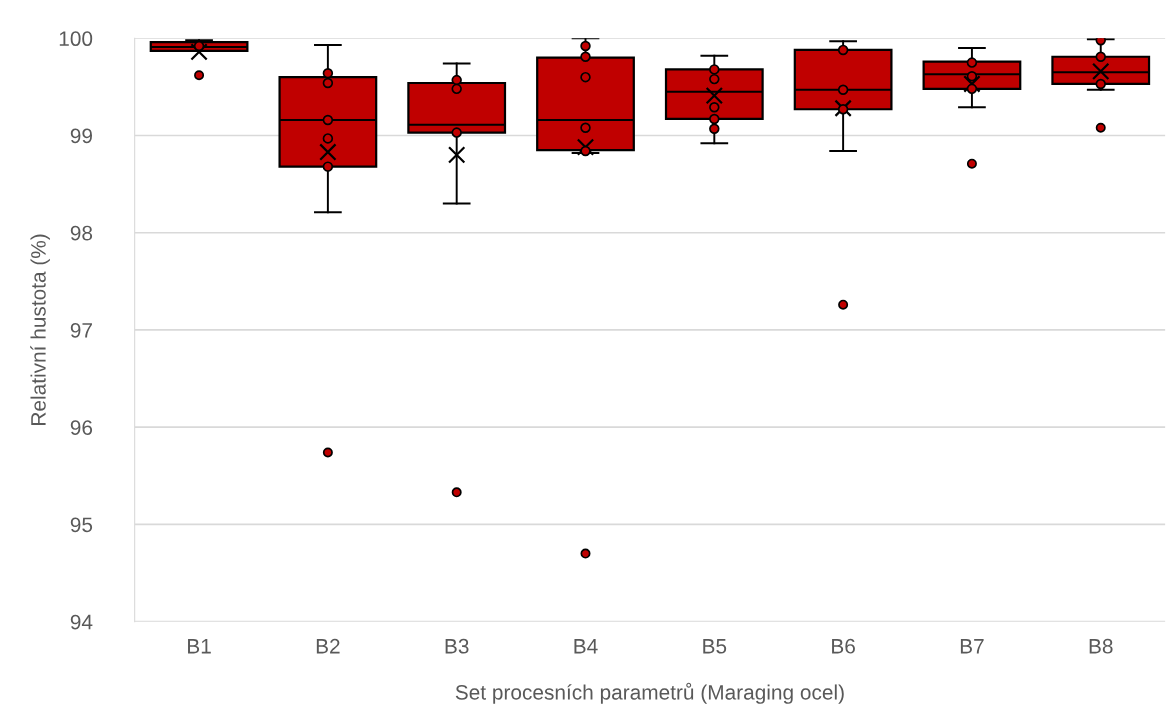 The width and height of the screenshot is (1171, 722). What do you see at coordinates (81, 233) in the screenshot?
I see `y-tick-label: 98` at bounding box center [81, 233].